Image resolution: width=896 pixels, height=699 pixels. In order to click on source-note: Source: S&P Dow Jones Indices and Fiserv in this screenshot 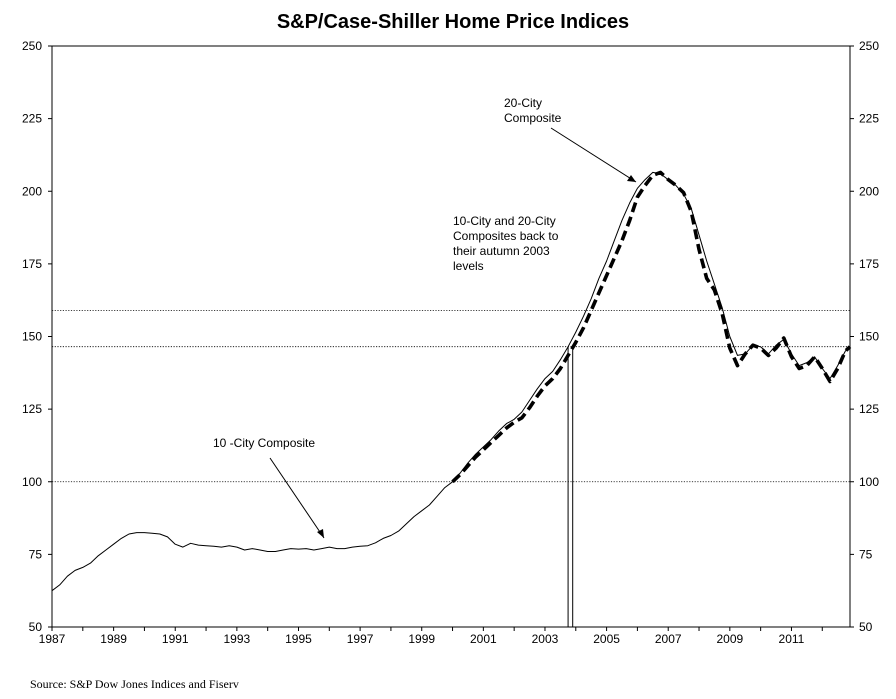, I will do `click(134, 684)`.